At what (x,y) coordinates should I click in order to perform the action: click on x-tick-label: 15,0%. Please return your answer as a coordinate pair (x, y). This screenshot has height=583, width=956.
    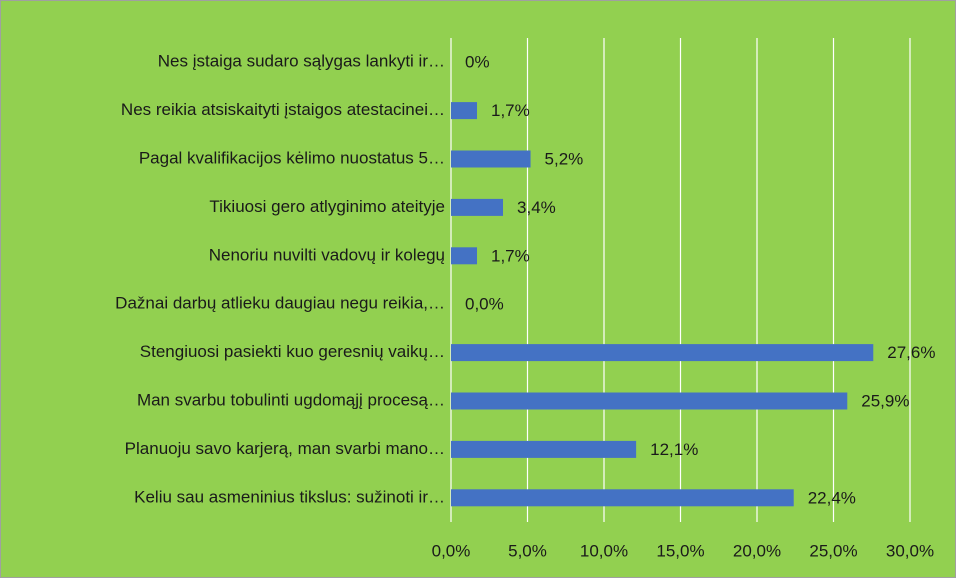
    Looking at the image, I should click on (680, 550).